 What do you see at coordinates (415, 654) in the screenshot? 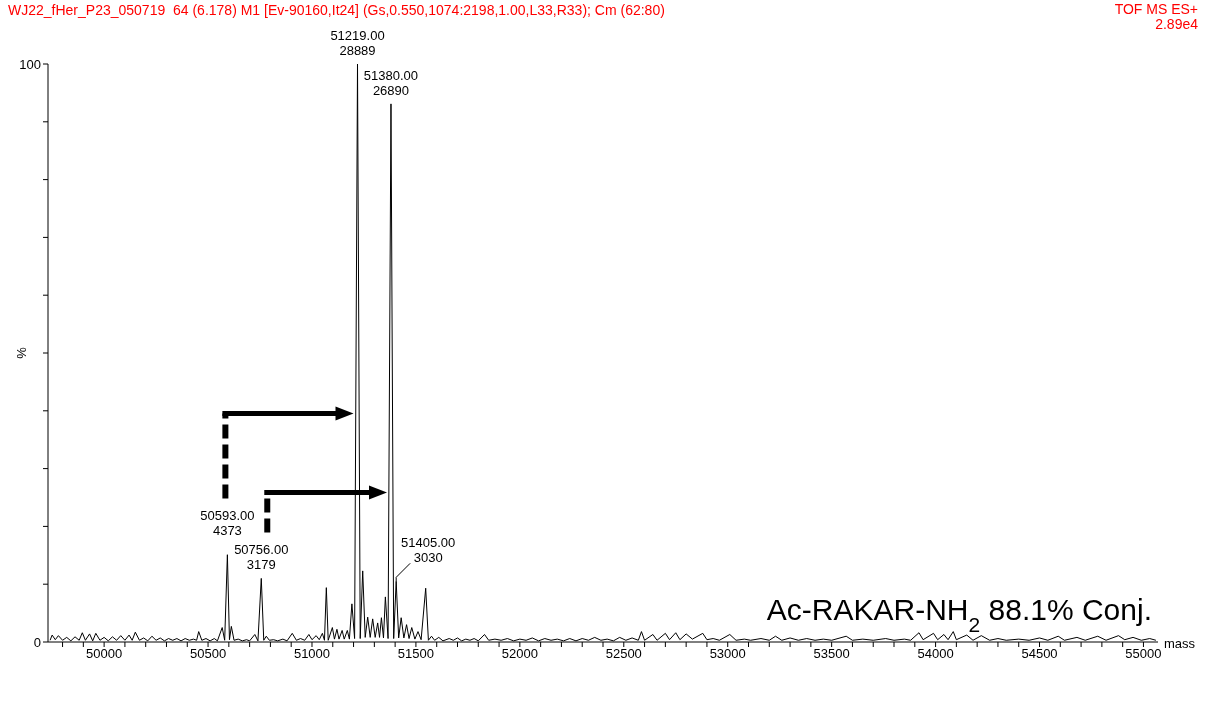
I see `x-tick-label: 51500` at bounding box center [415, 654].